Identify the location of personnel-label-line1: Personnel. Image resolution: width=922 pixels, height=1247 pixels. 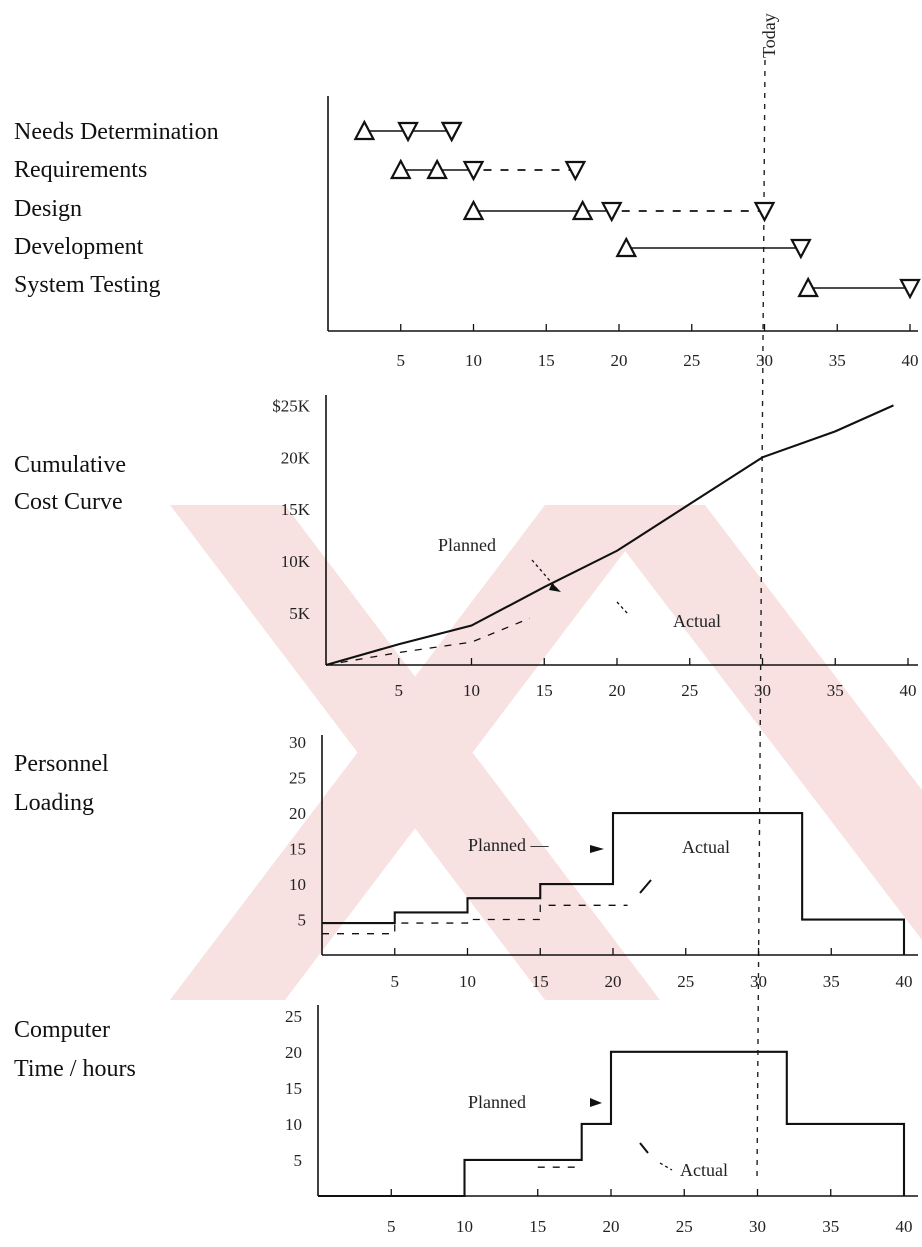
(61, 764).